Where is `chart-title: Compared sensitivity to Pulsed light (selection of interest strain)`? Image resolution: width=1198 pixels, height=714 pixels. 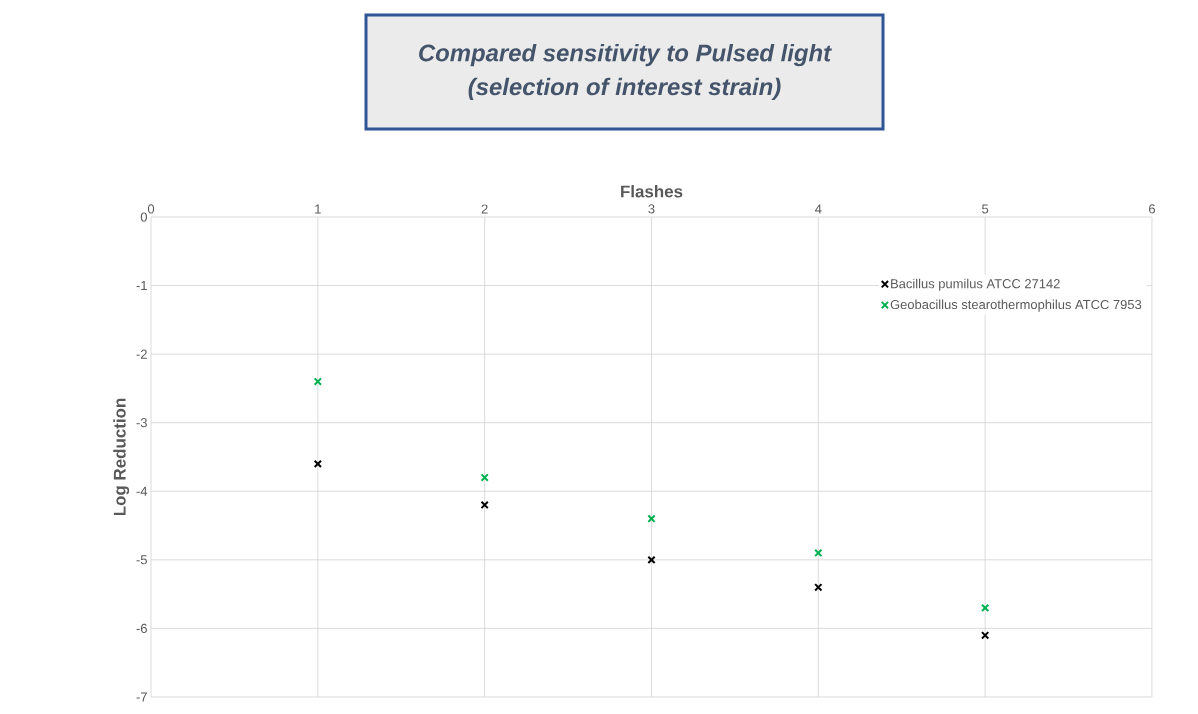 chart-title: Compared sensitivity to Pulsed light (selection of interest strain) is located at coordinates (625, 72).